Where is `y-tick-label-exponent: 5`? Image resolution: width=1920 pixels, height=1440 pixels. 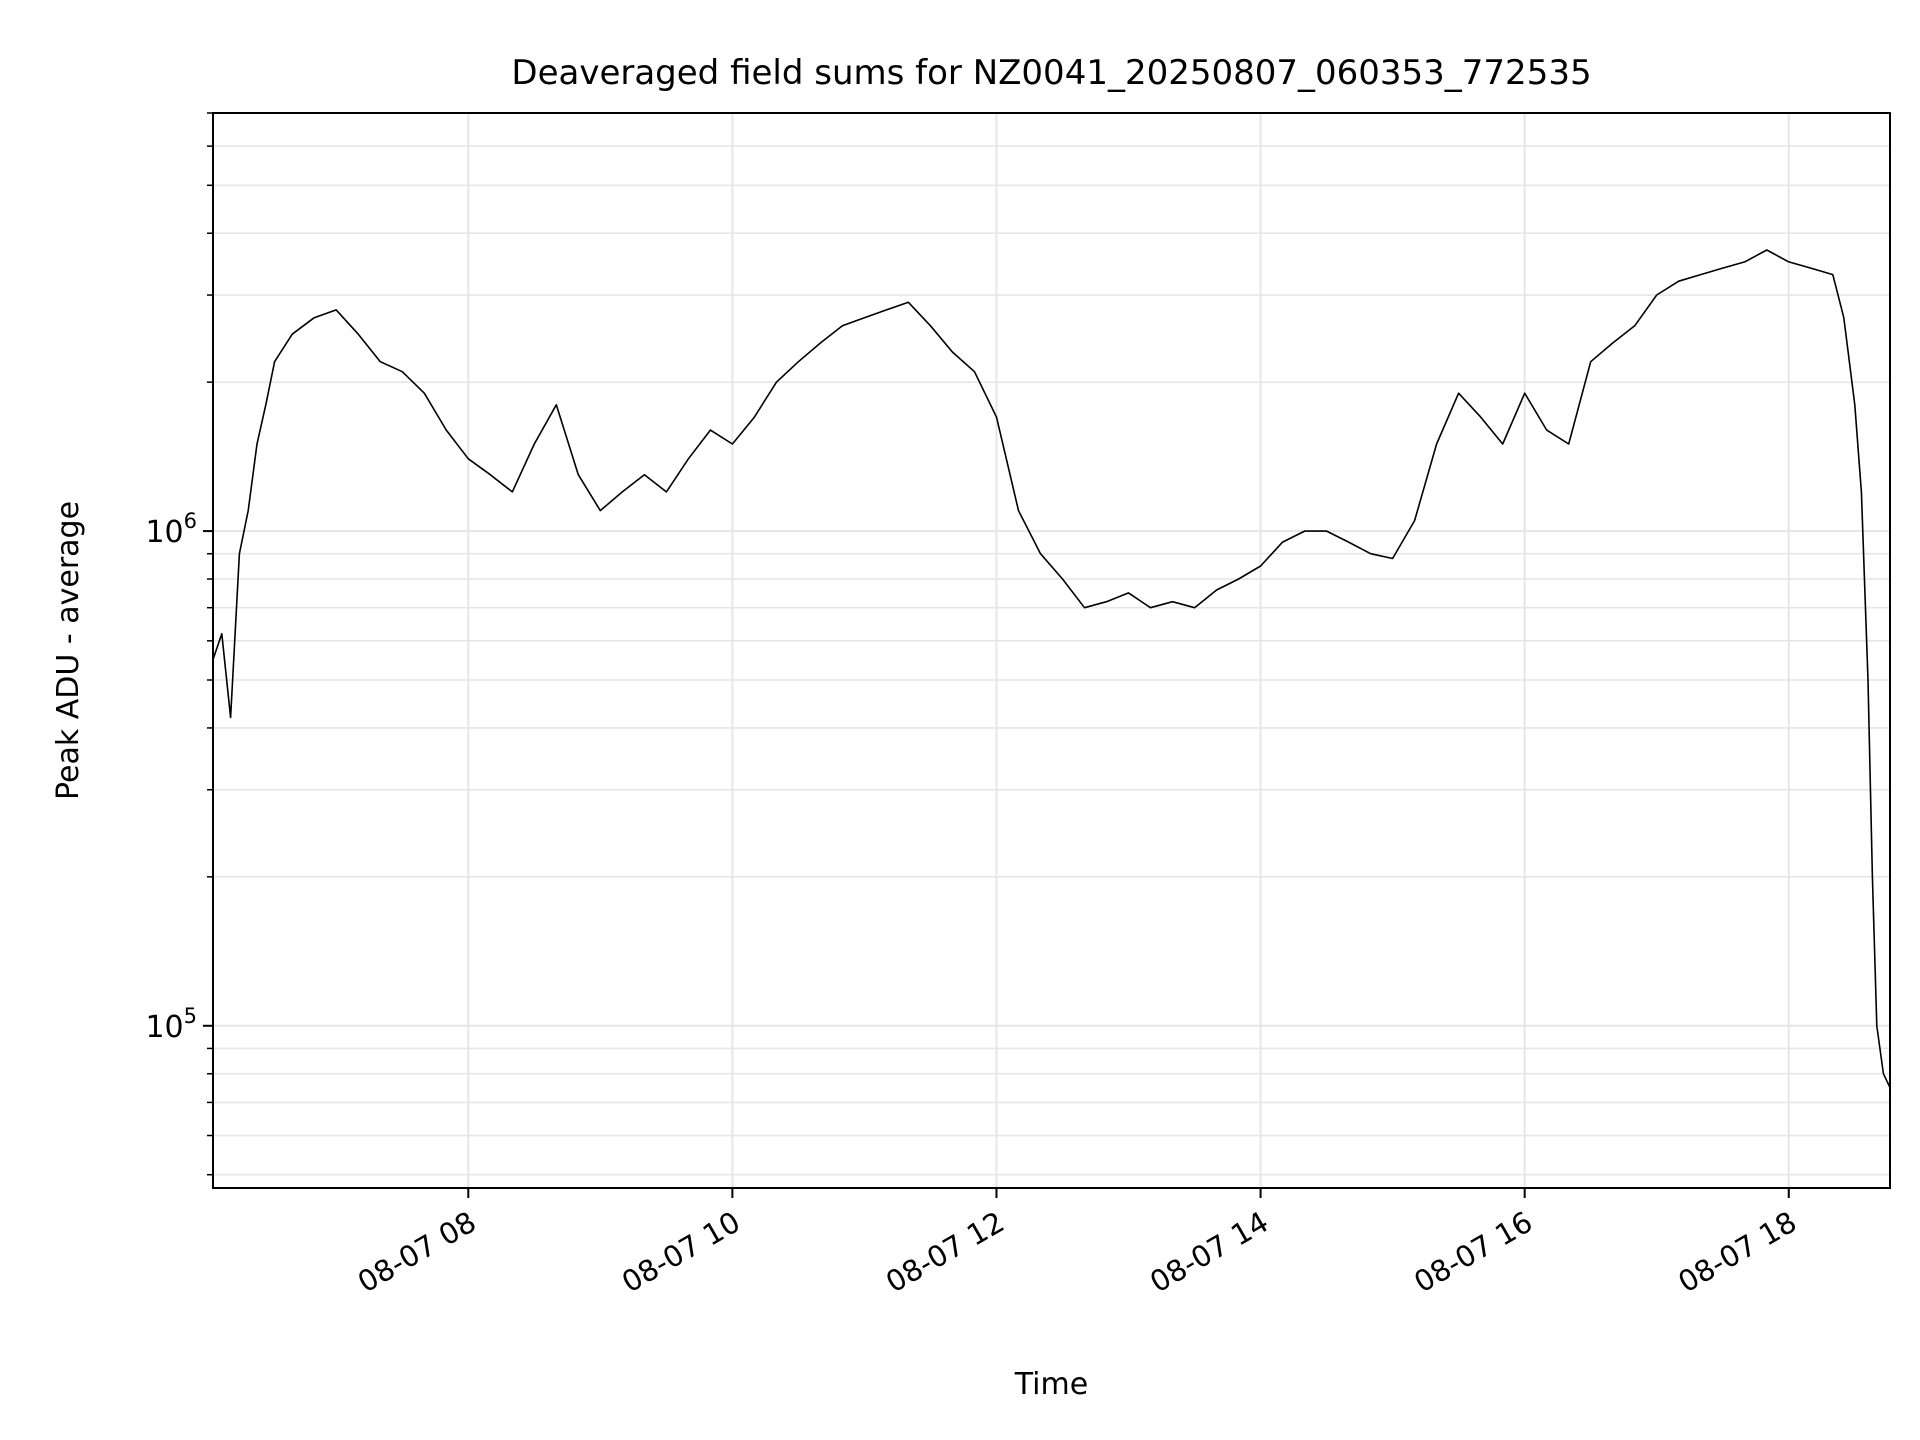 y-tick-label-exponent: 5 is located at coordinates (190, 1016).